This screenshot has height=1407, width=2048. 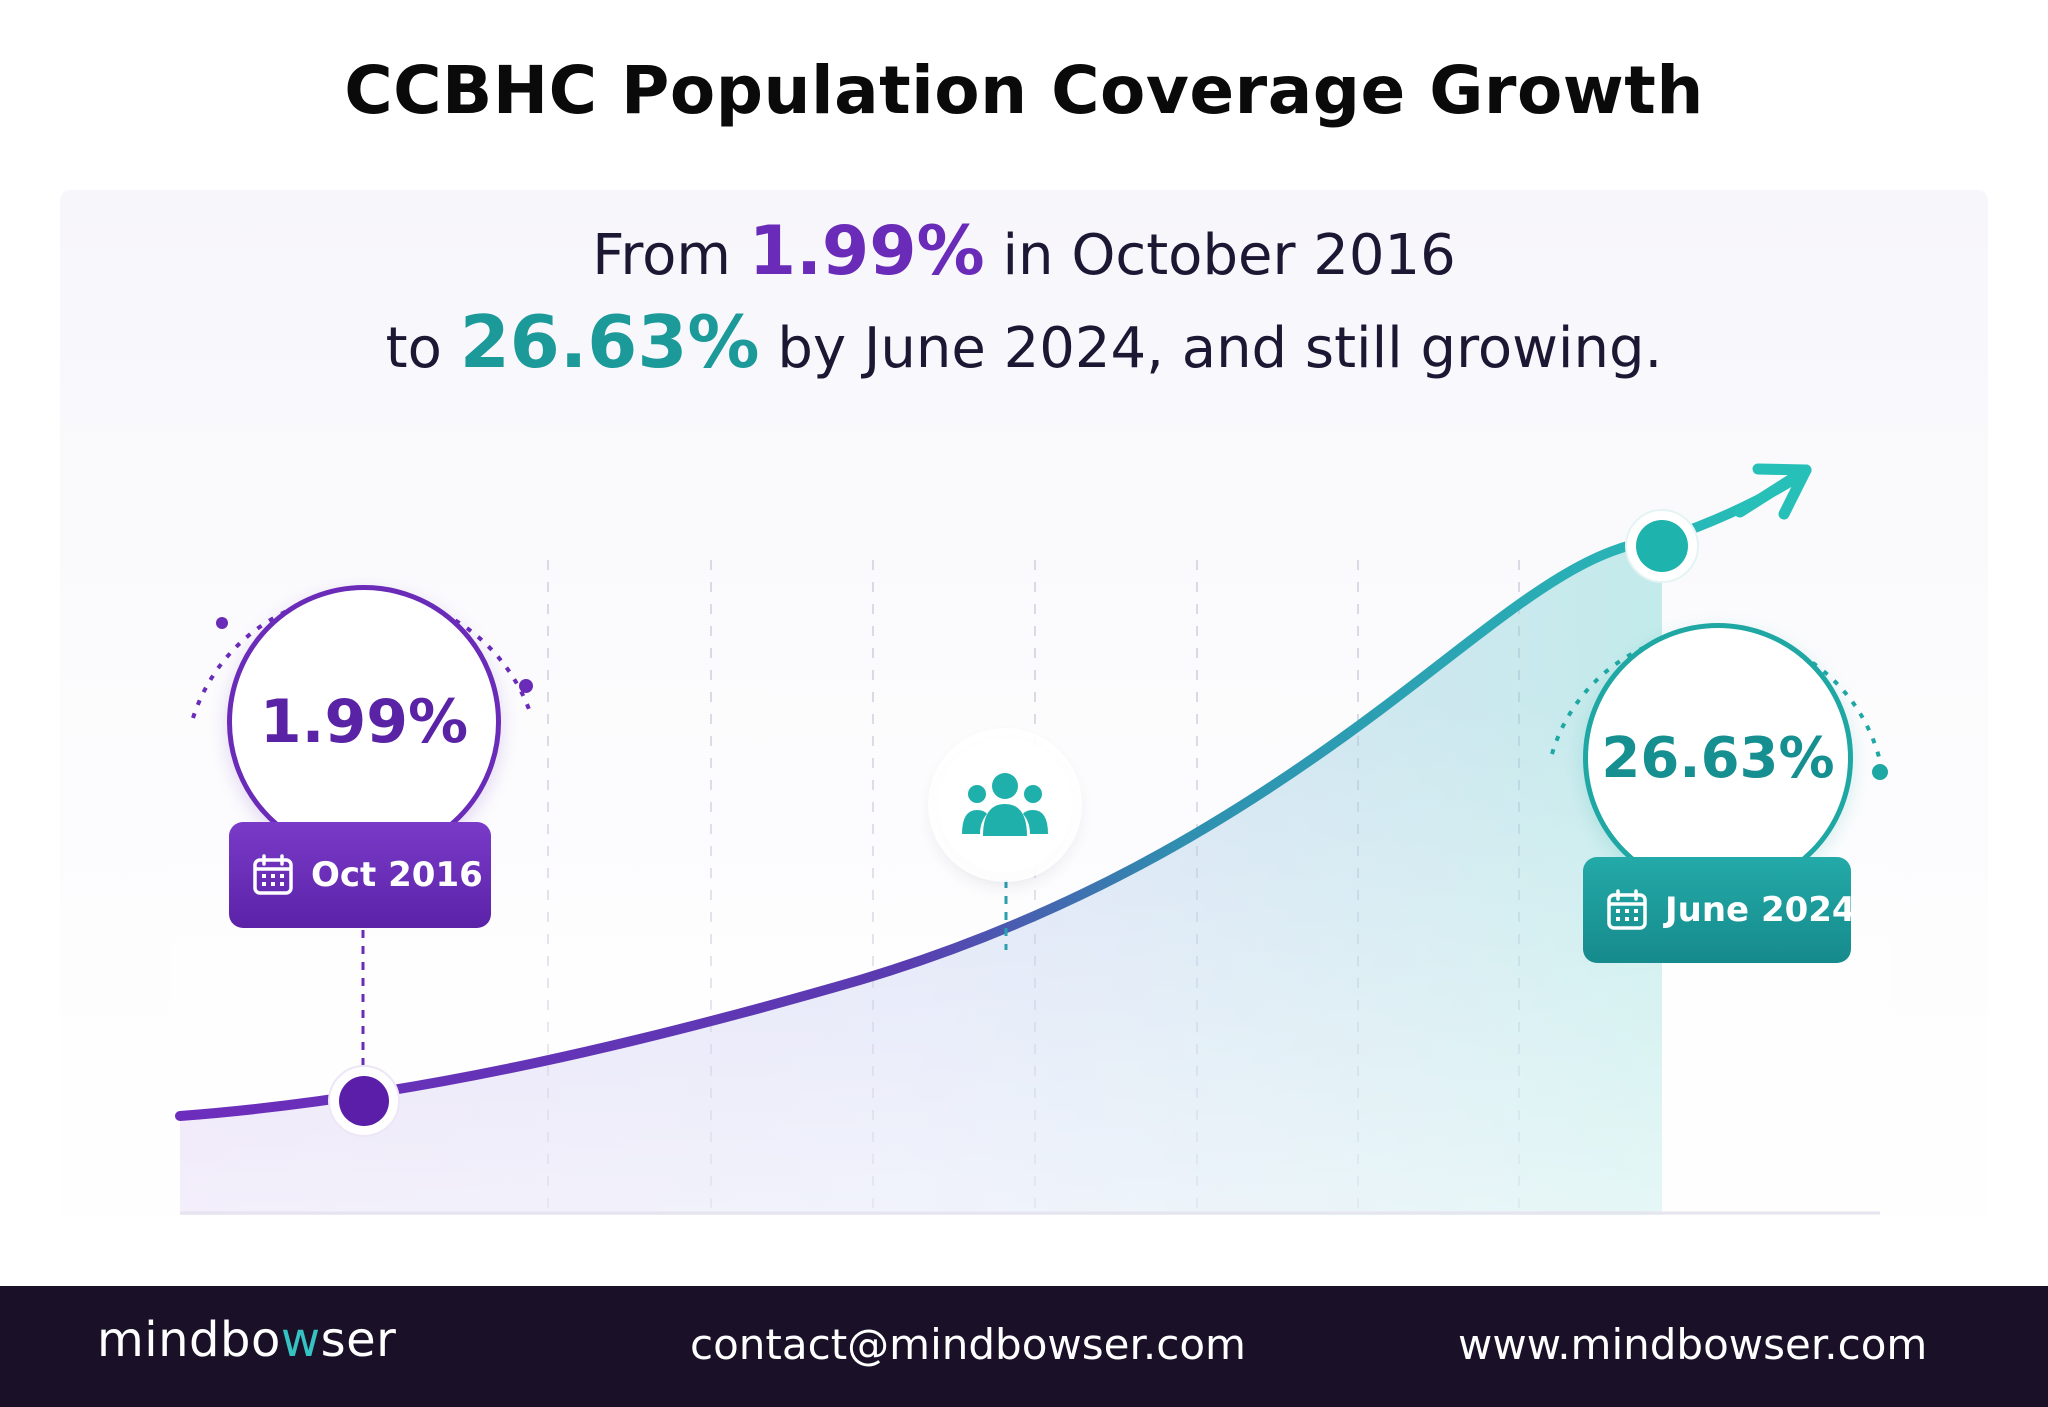 I want to click on start-value-bubble: 1.99%, so click(x=364, y=722).